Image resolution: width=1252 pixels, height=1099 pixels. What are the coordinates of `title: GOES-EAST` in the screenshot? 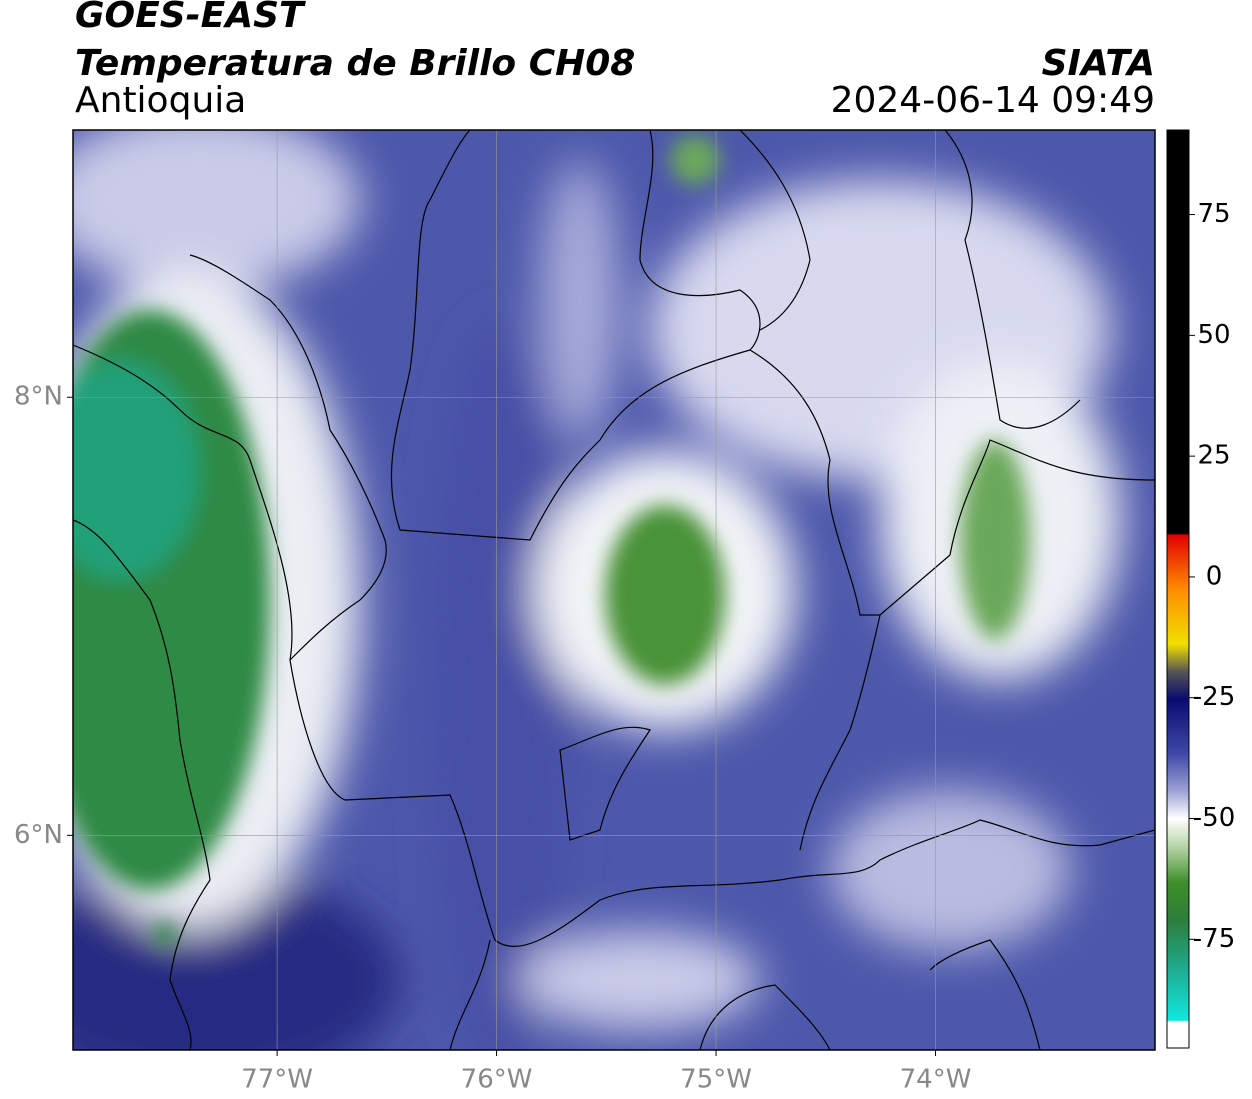 It's located at (190, 18).